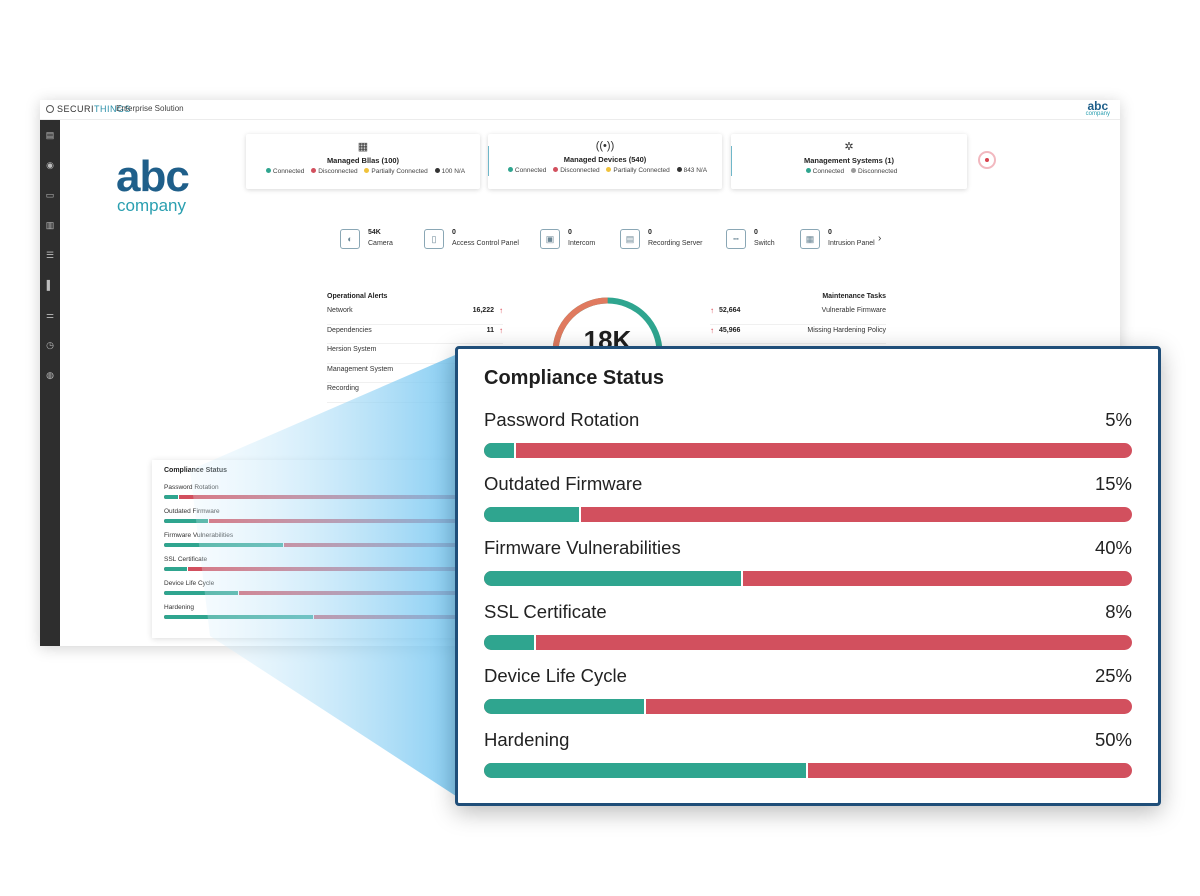 The image size is (1200, 896). I want to click on compliance-label: Device Life Cycle, so click(555, 675).